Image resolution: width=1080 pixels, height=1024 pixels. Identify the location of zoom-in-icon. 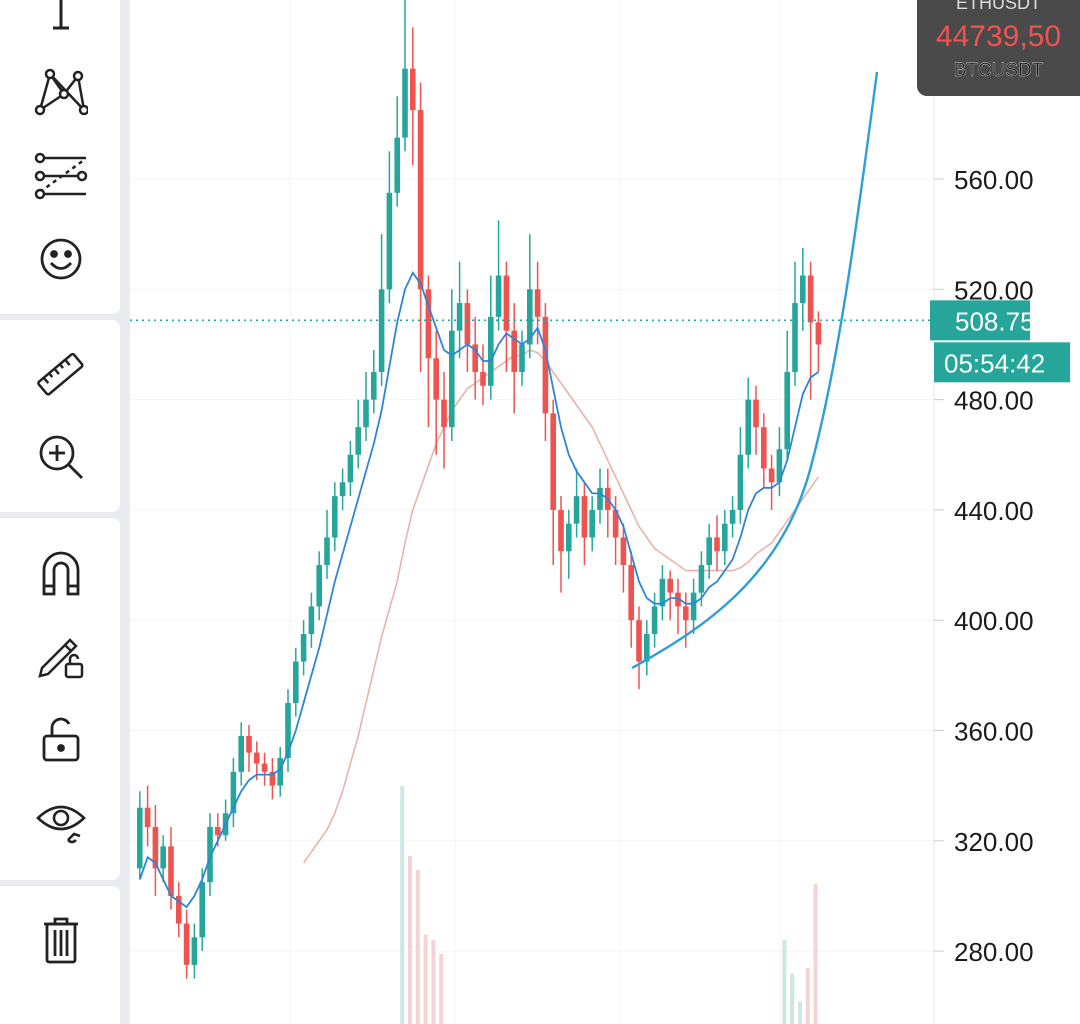
(61, 457).